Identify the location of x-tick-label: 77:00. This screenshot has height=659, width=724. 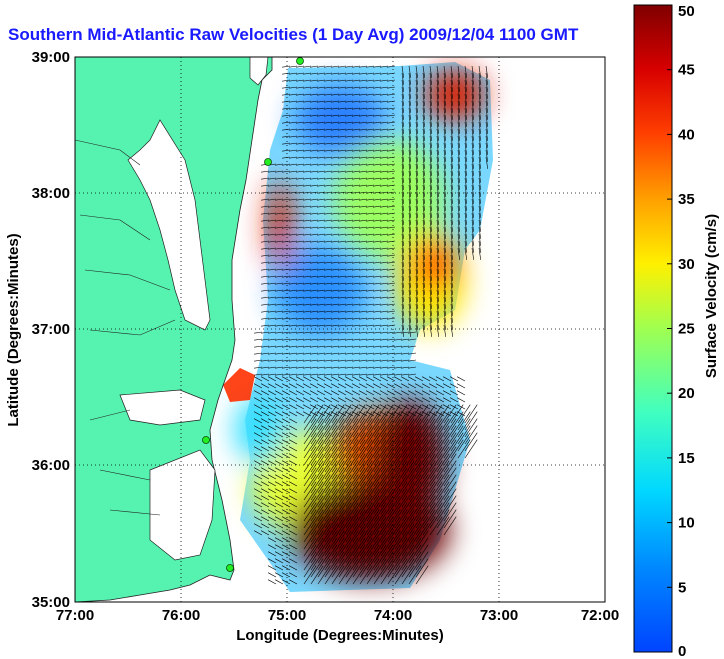
(75, 615).